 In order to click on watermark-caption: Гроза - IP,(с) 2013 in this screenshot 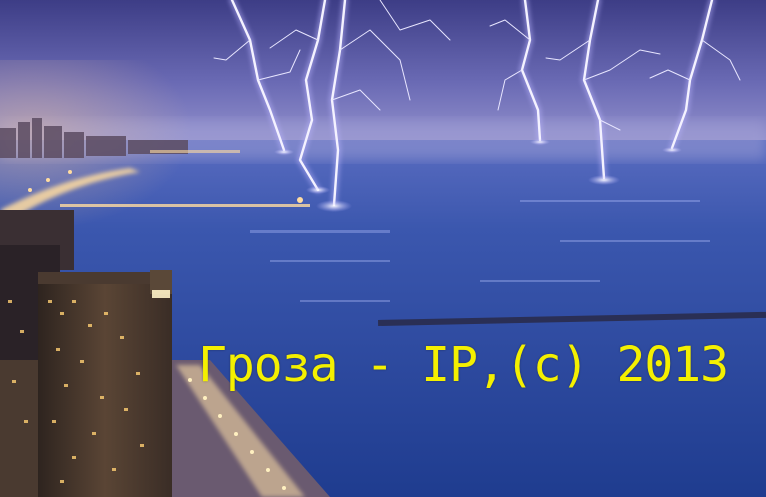, I will do `click(463, 365)`.